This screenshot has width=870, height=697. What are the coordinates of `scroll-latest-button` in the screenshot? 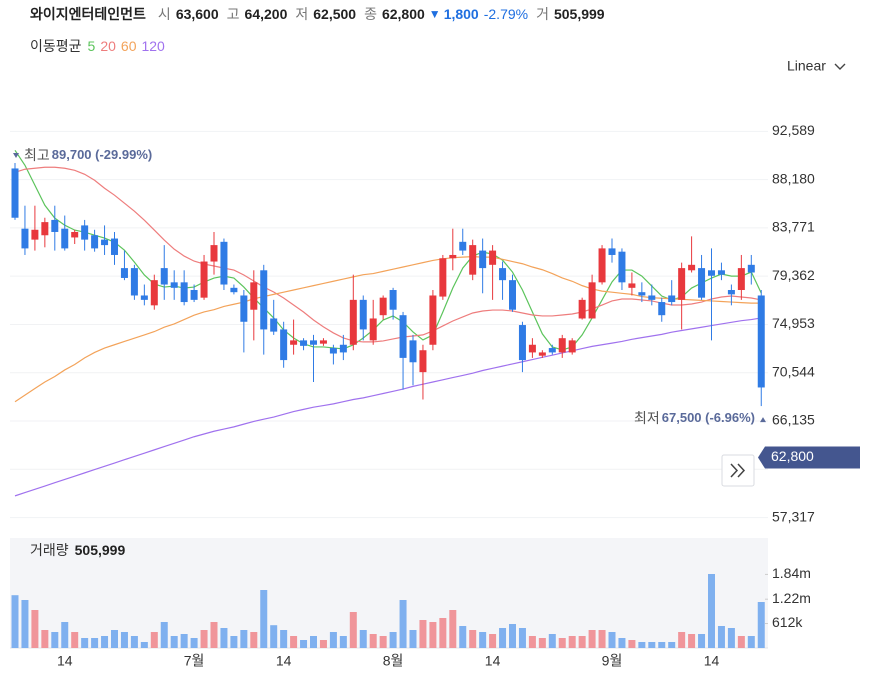 It's located at (738, 470).